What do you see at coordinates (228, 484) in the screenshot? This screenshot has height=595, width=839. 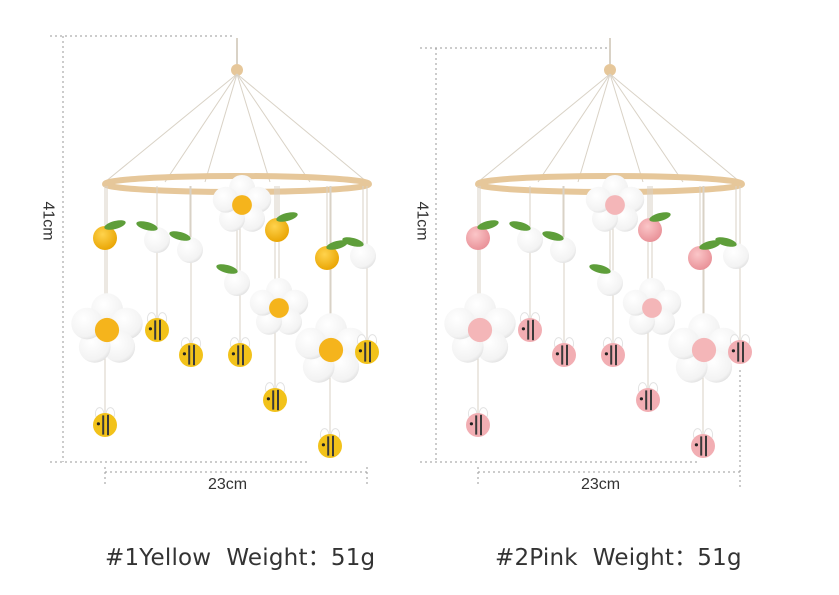 I see `left-width-label: 23cm` at bounding box center [228, 484].